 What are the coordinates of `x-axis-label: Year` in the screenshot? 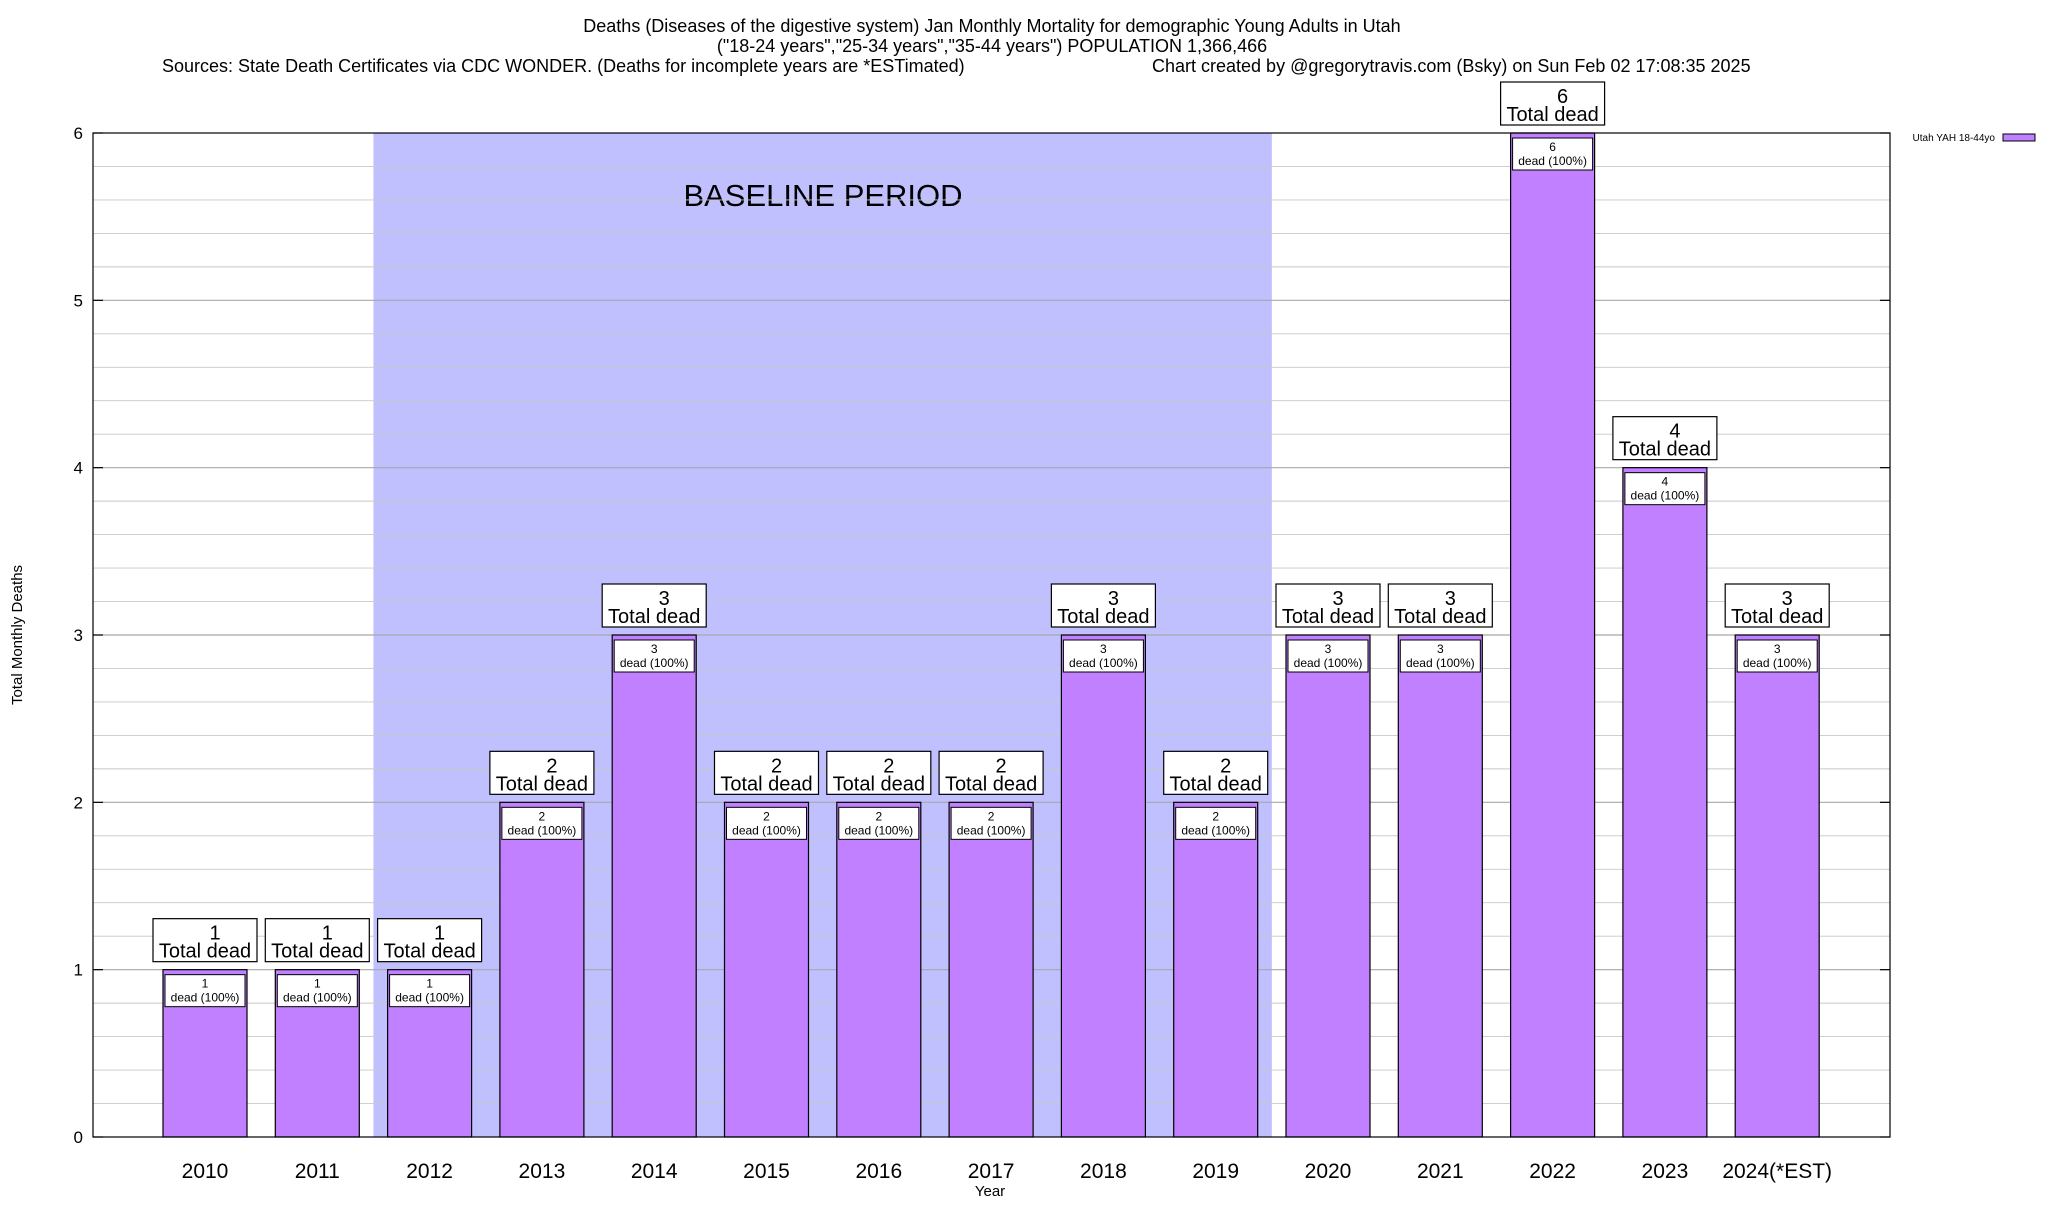 It's located at (990, 1191).